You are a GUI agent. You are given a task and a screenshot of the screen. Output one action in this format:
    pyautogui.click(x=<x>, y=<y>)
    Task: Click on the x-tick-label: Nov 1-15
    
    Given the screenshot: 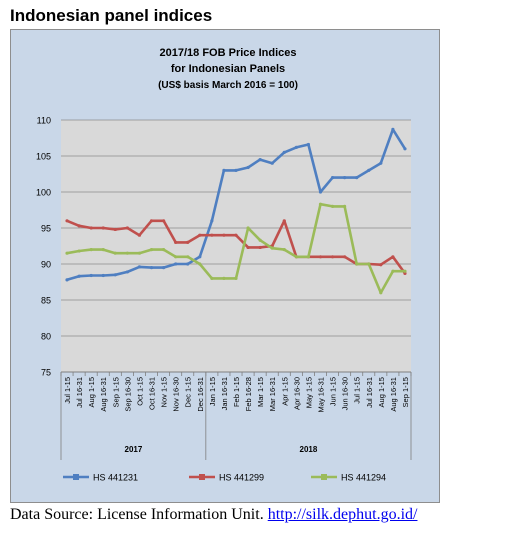 What is the action you would take?
    pyautogui.click(x=164, y=392)
    